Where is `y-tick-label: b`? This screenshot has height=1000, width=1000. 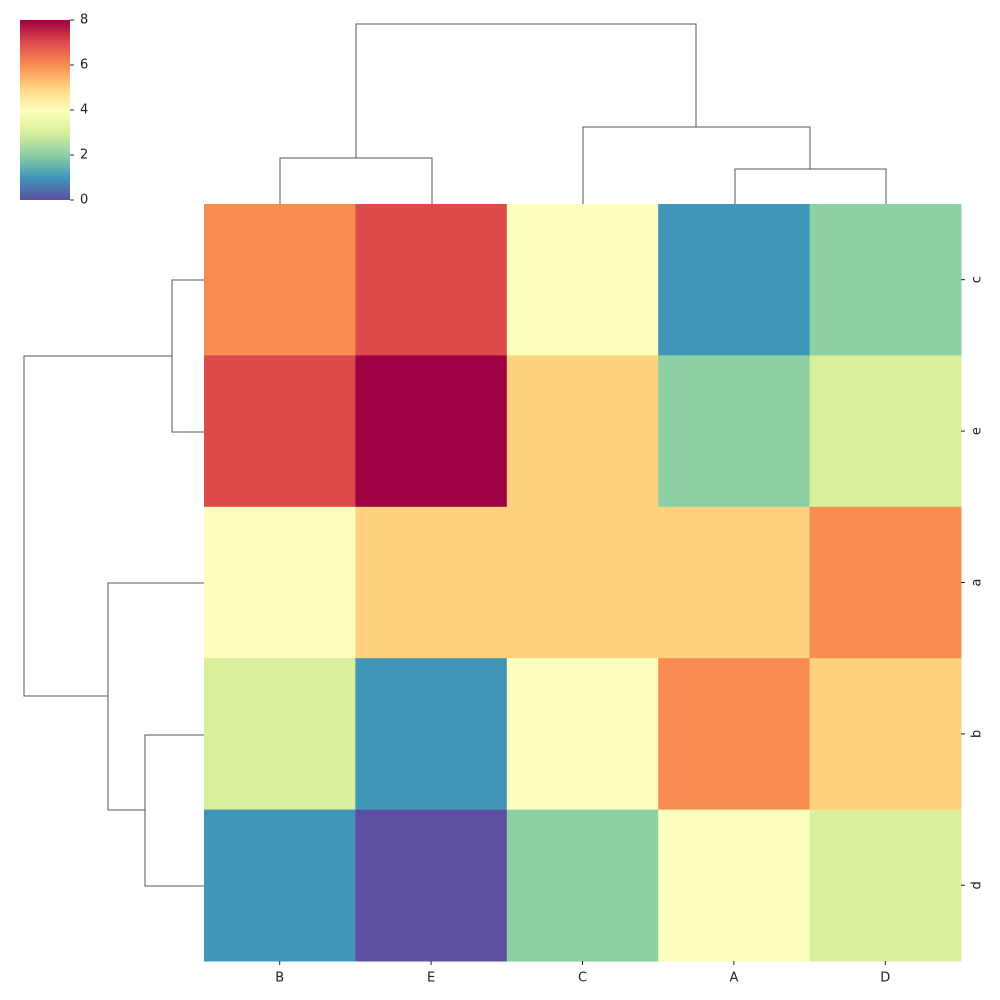
y-tick-label: b is located at coordinates (977, 734).